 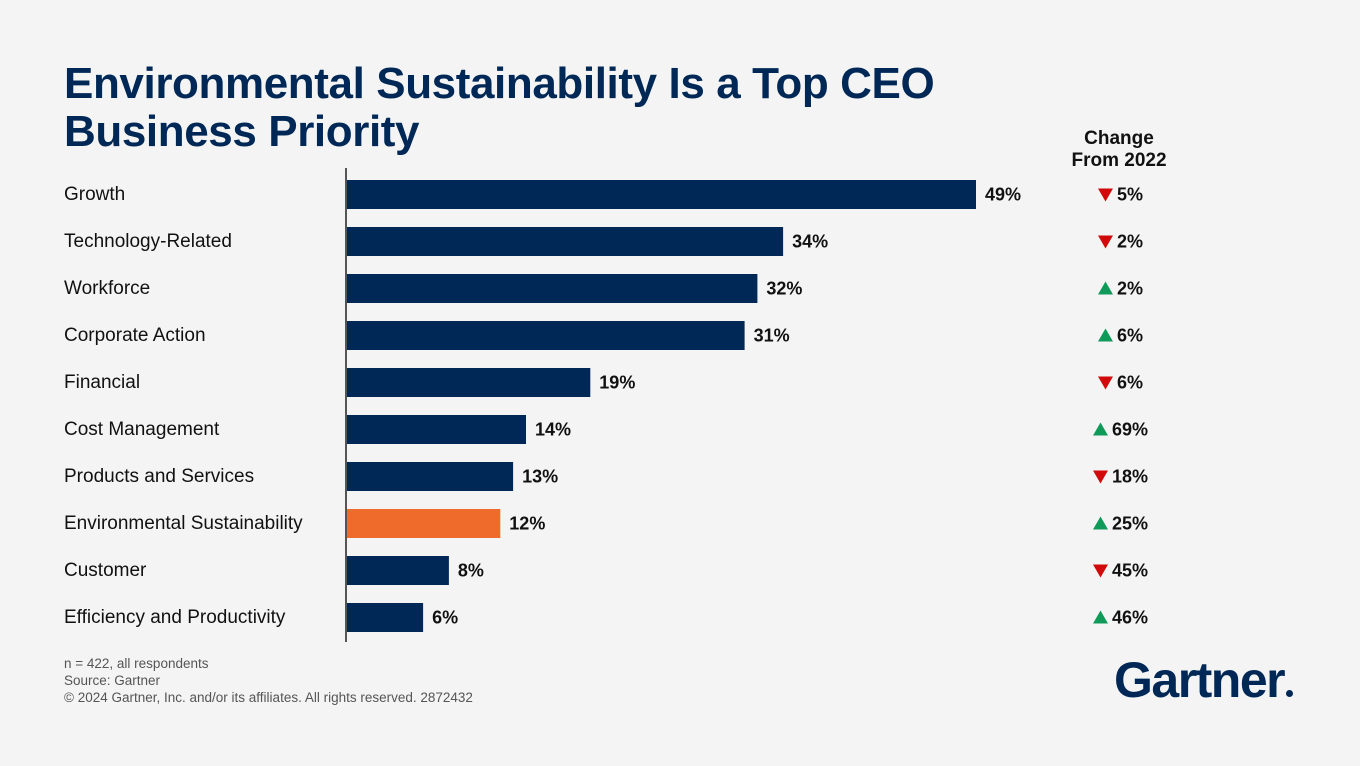 I want to click on value-label: 34%, so click(x=810, y=242).